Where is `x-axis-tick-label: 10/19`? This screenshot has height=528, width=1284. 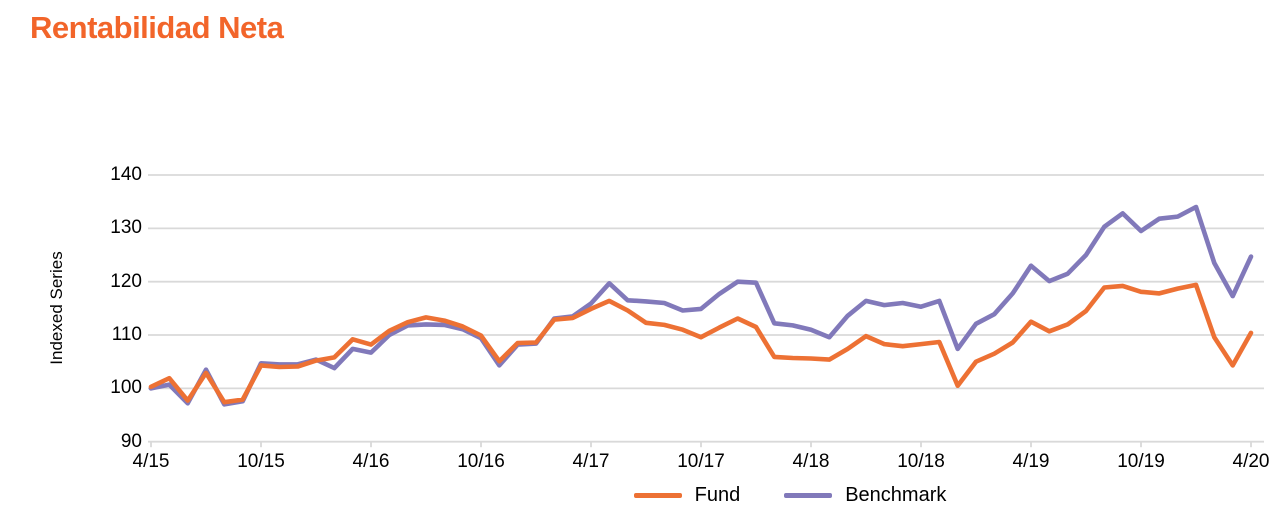
x-axis-tick-label: 10/19 is located at coordinates (1141, 461).